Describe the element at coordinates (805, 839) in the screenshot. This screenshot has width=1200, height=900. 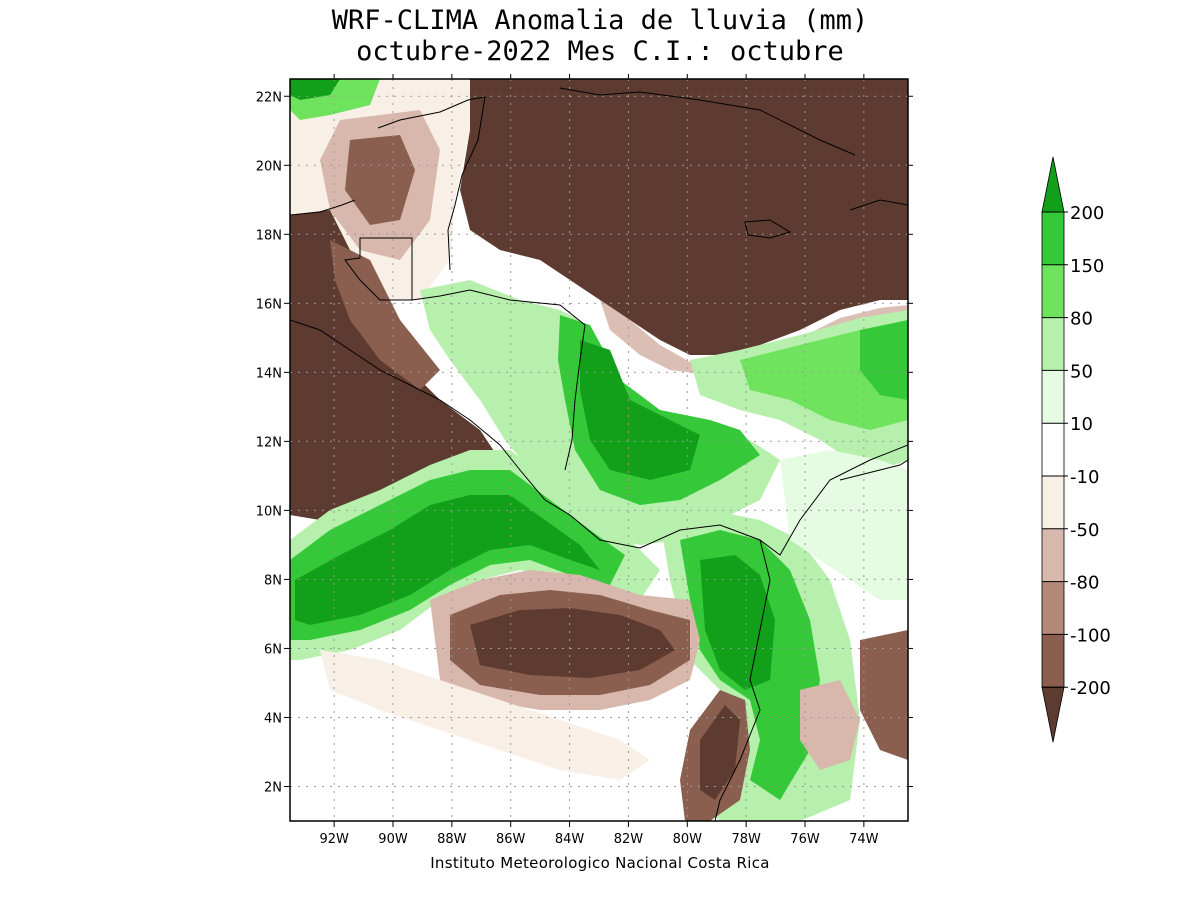
I see `lon-tick-label: 76W` at that location.